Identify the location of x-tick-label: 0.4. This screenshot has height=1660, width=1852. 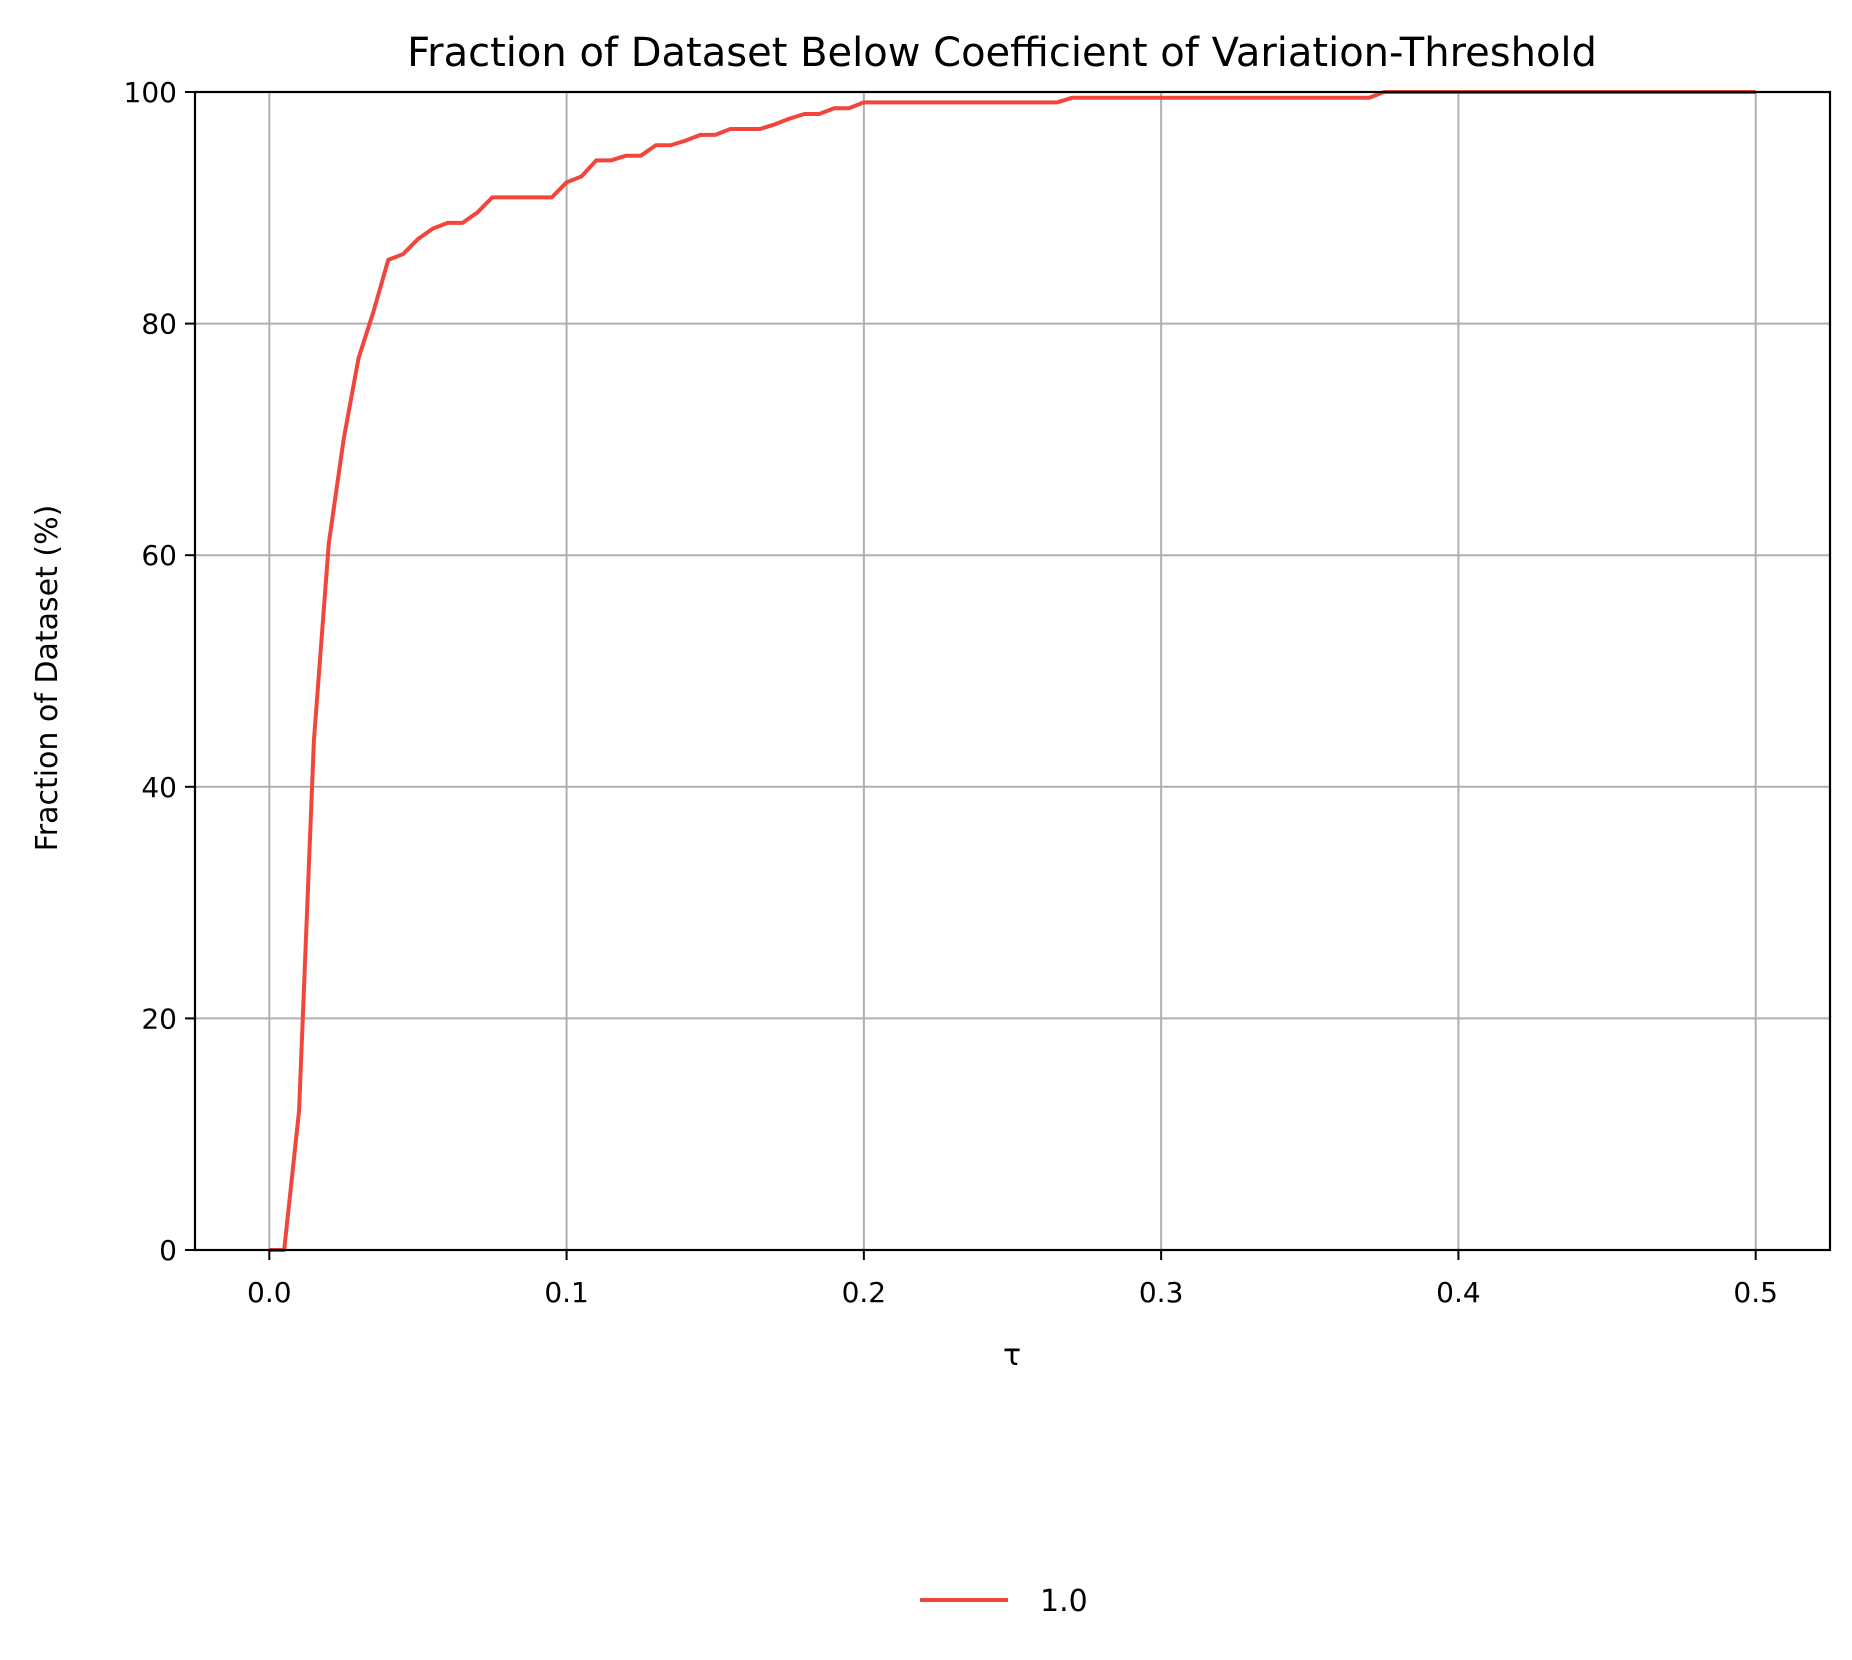
(1458, 1292).